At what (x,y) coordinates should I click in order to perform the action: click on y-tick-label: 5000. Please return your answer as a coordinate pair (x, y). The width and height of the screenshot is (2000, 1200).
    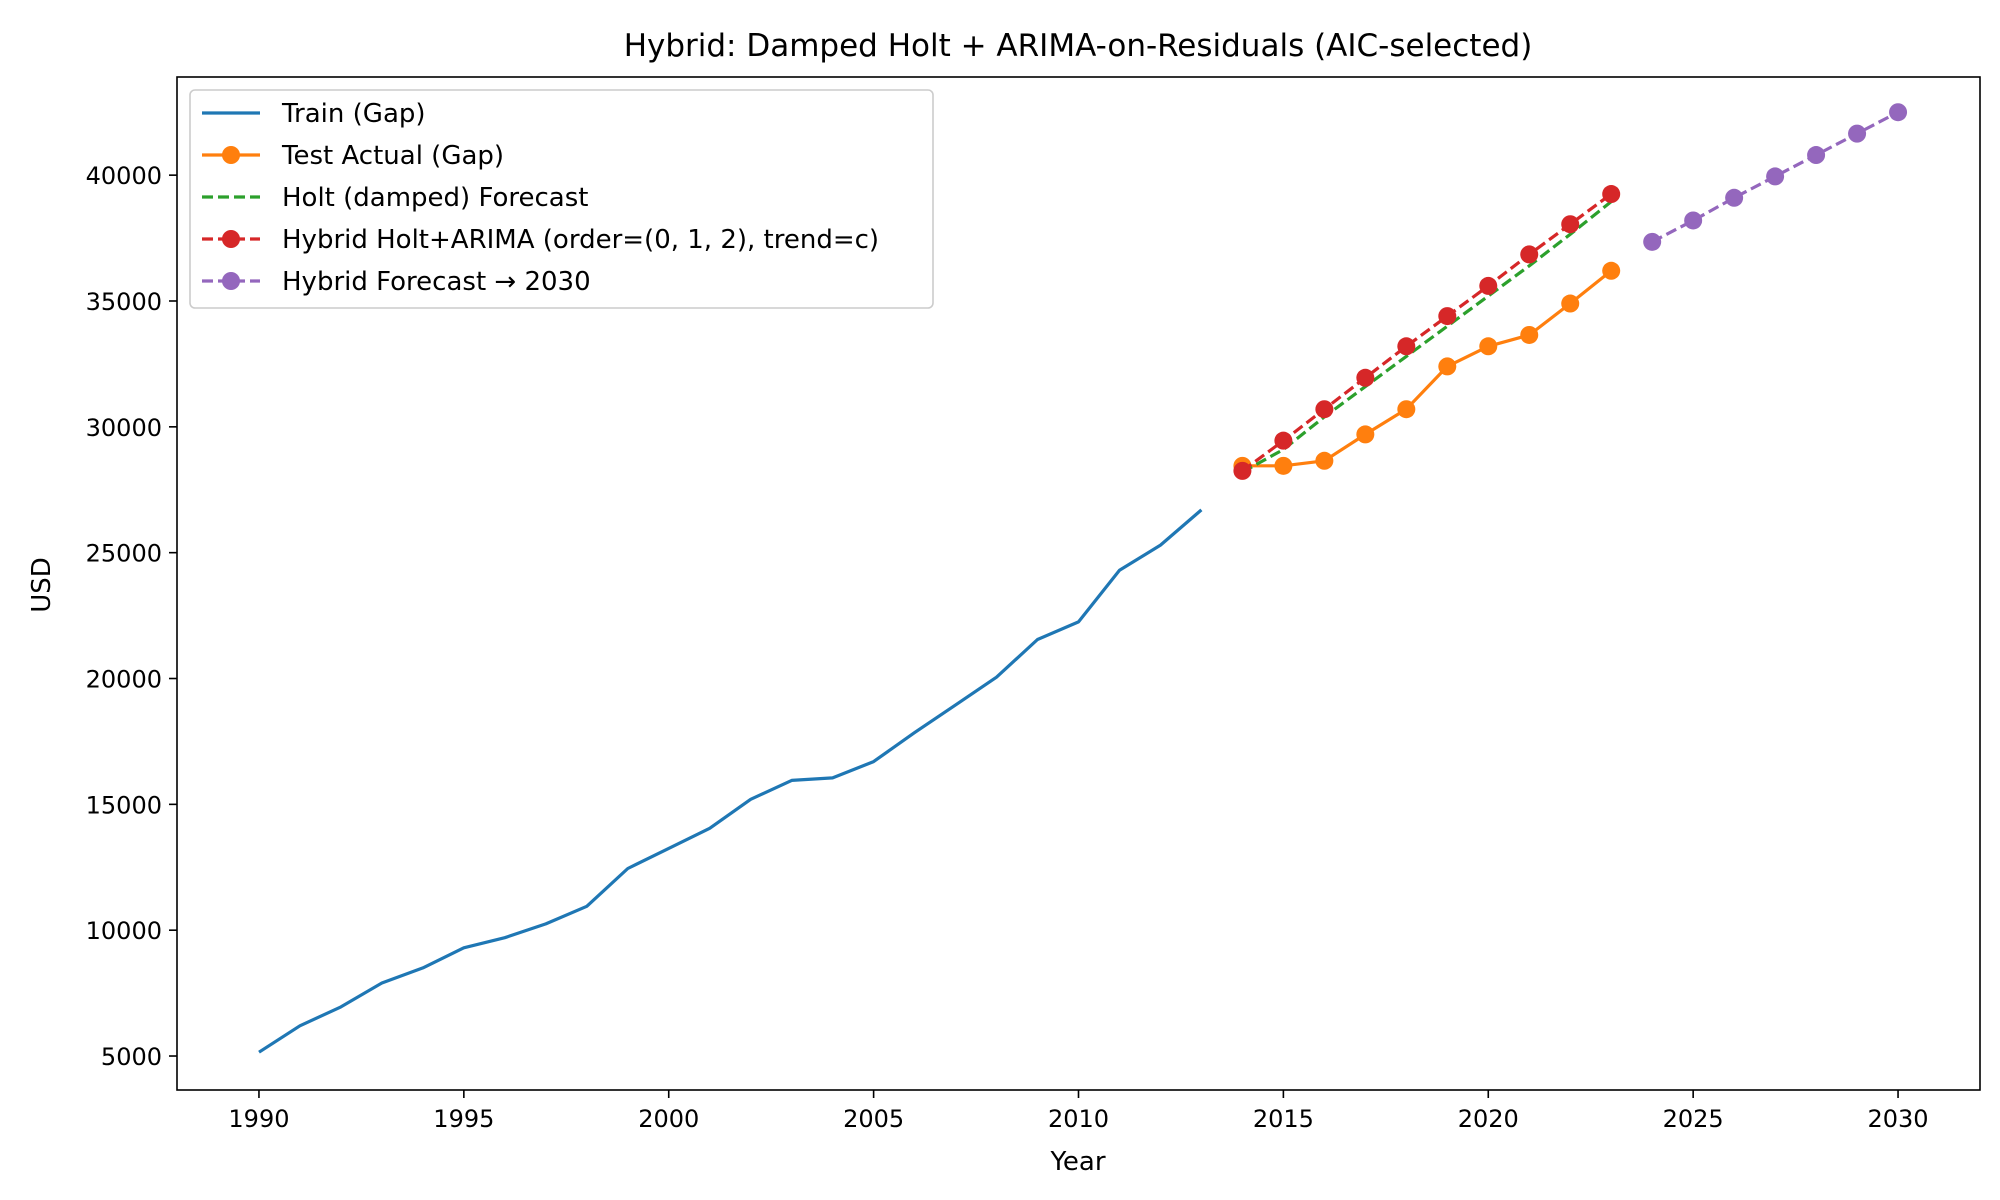
    Looking at the image, I should click on (131, 1057).